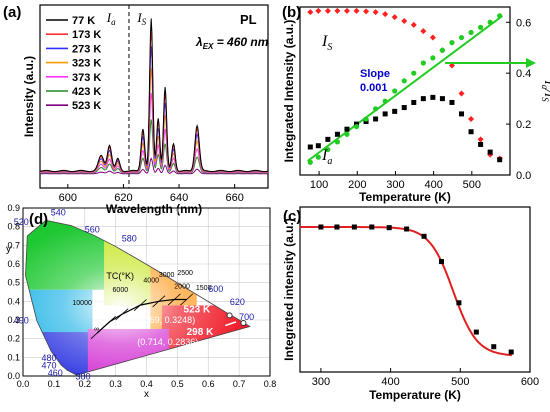 The height and width of the screenshot is (412, 550). Describe the element at coordinates (208, 46) in the screenshot. I see `subscript: EX` at that location.